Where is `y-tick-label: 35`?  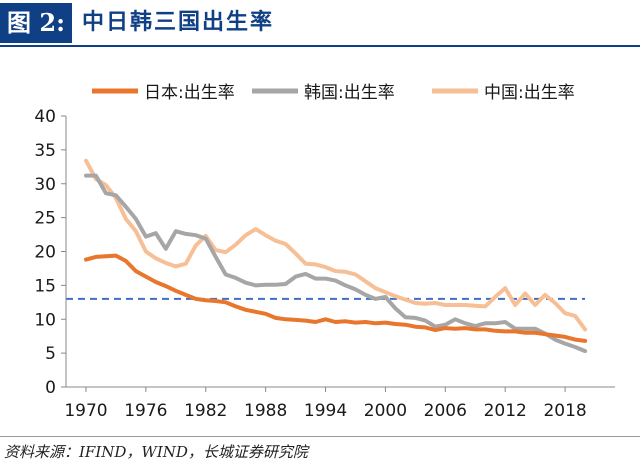 y-tick-label: 35 is located at coordinates (45, 151).